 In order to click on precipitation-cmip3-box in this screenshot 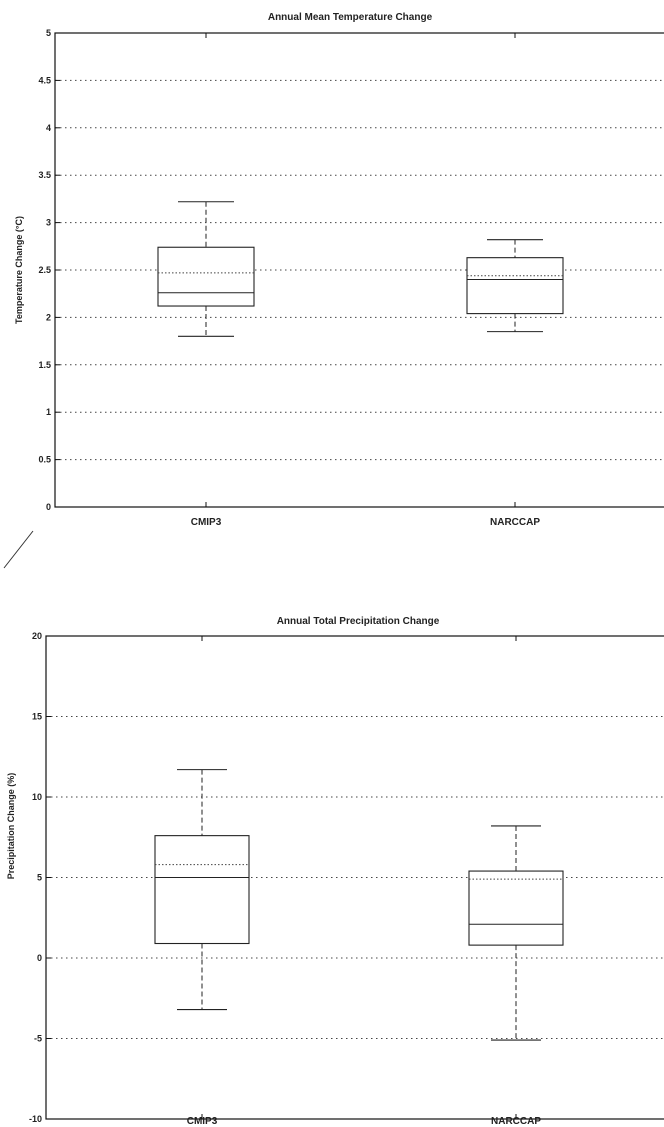, I will do `click(202, 890)`.